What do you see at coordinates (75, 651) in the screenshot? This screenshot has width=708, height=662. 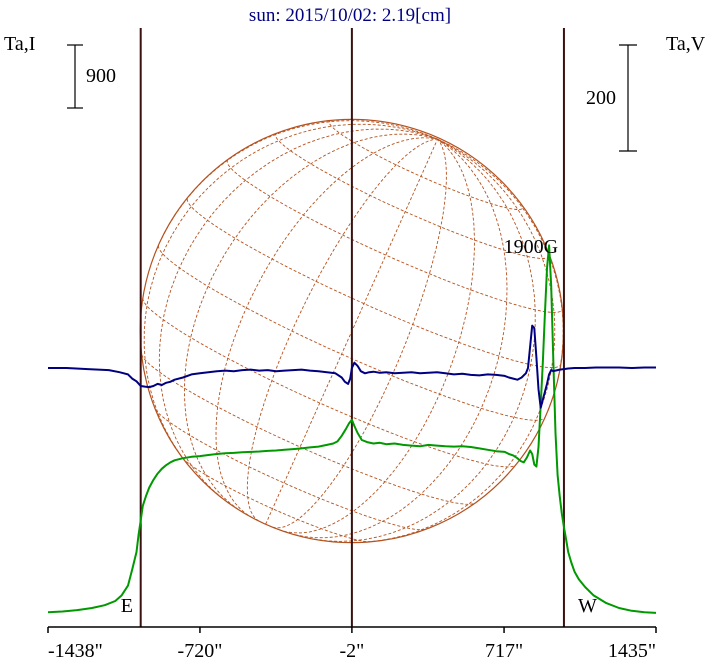 I see `x-tick-label: -1438"` at bounding box center [75, 651].